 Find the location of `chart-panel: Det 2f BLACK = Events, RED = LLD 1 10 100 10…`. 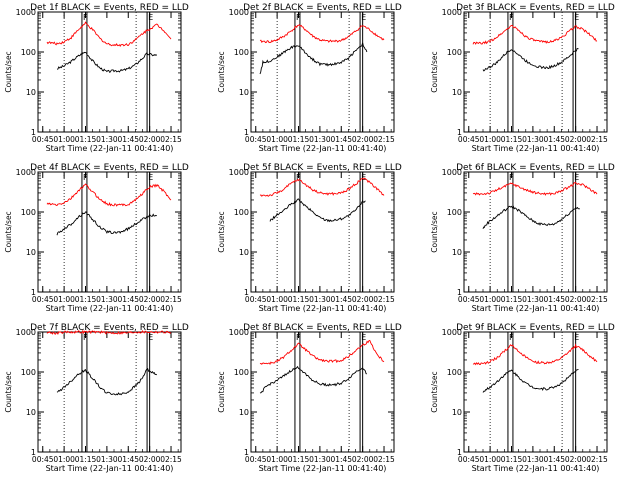

chart-panel: Det 2f BLACK = Events, RED = LLD 1 10 100 10… is located at coordinates (309, 78).